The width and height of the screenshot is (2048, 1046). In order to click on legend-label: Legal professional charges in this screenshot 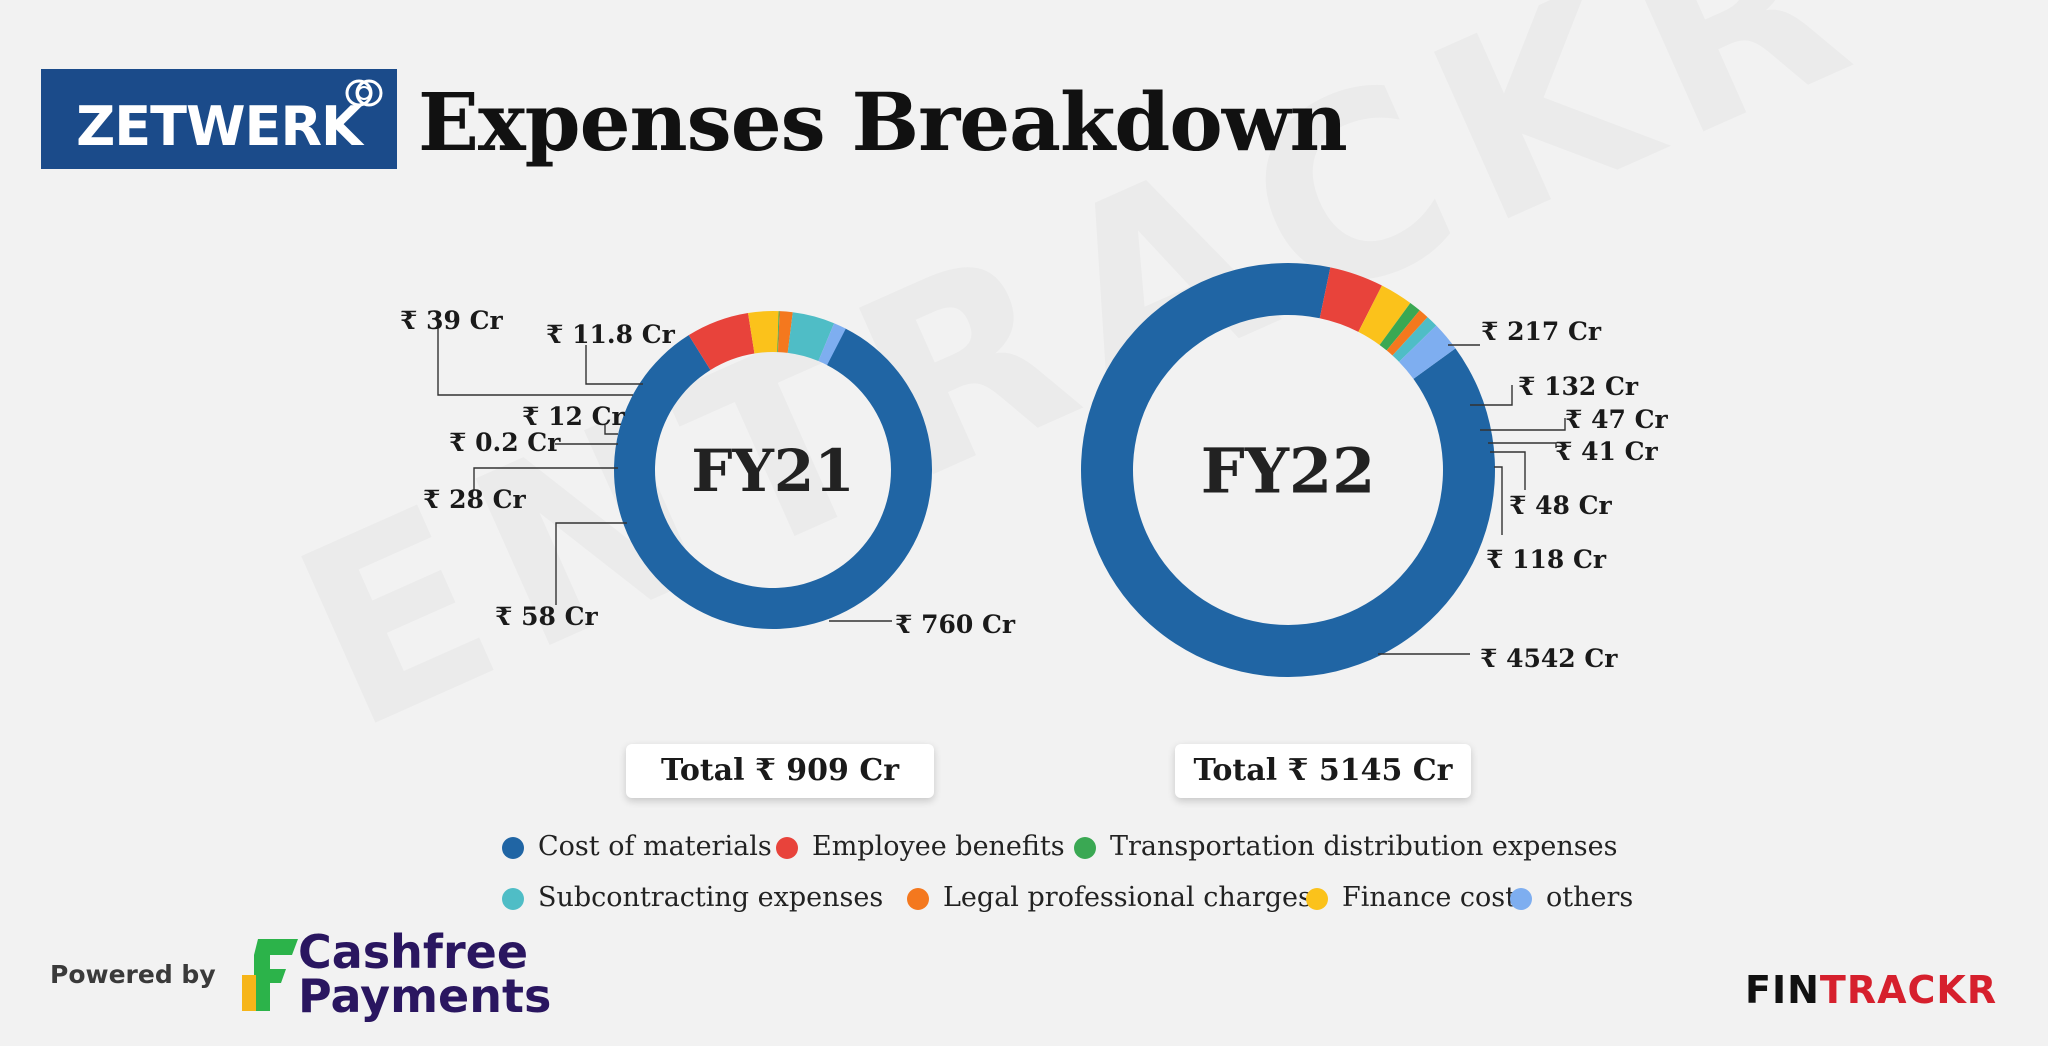, I will do `click(1127, 897)`.